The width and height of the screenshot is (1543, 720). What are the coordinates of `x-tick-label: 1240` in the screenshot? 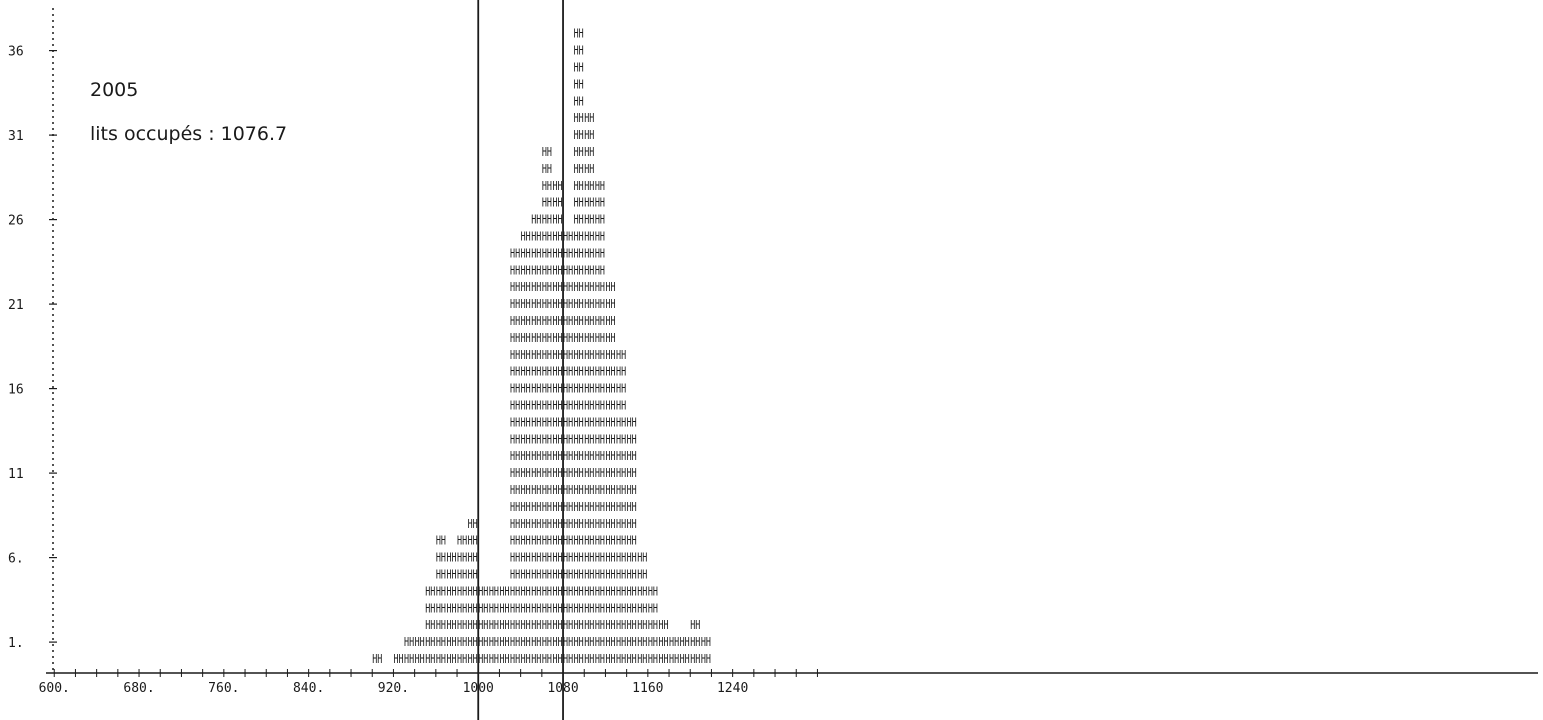 It's located at (732, 688).